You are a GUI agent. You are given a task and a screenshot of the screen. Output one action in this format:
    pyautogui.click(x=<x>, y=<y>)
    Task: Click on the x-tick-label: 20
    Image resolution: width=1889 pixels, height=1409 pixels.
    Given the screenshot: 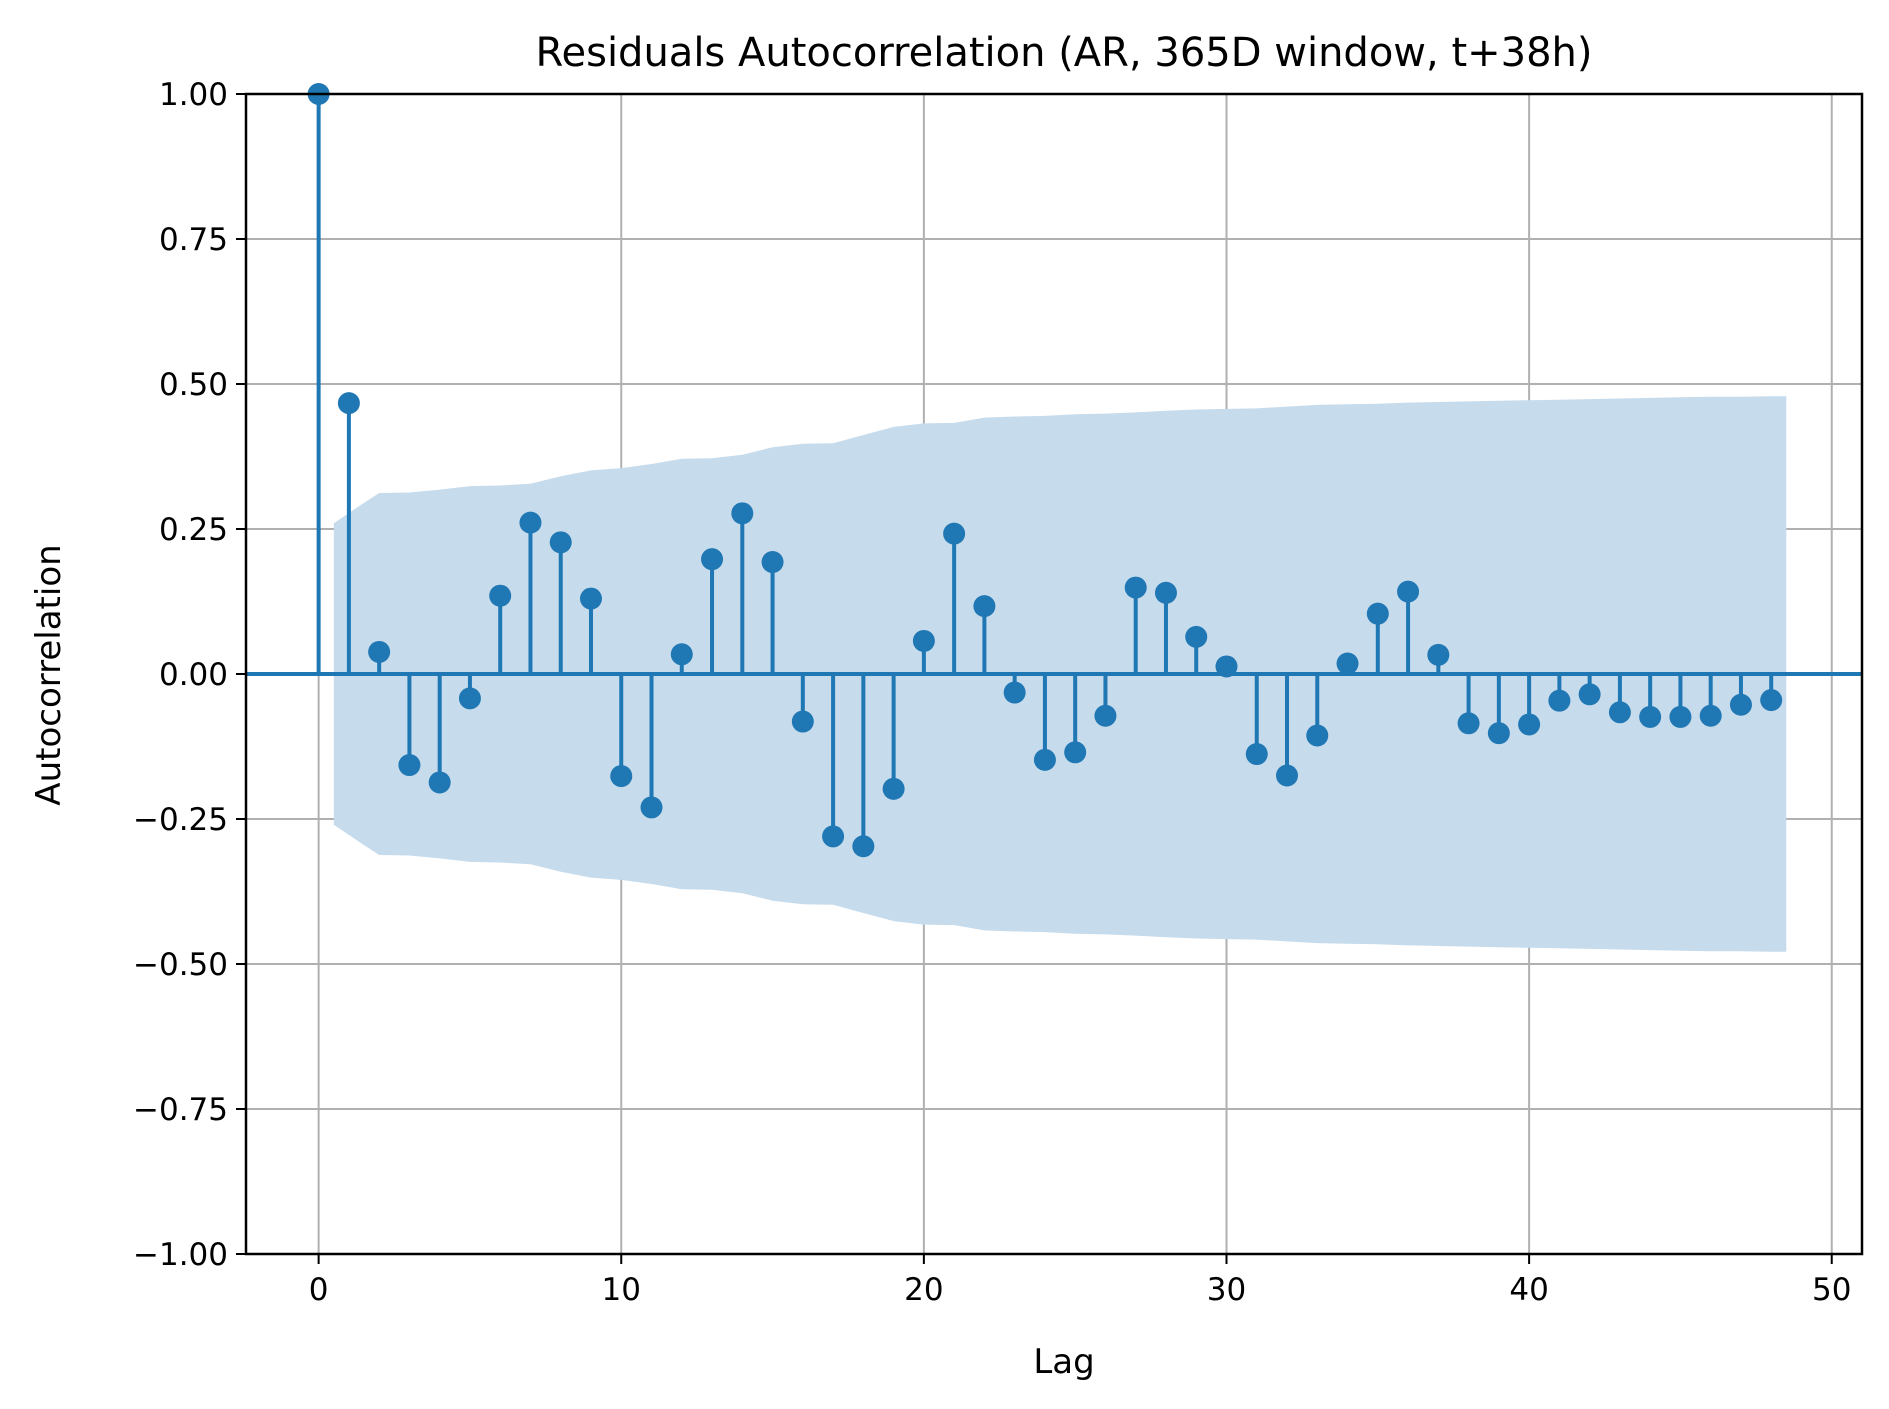 What is the action you would take?
    pyautogui.click(x=923, y=1290)
    